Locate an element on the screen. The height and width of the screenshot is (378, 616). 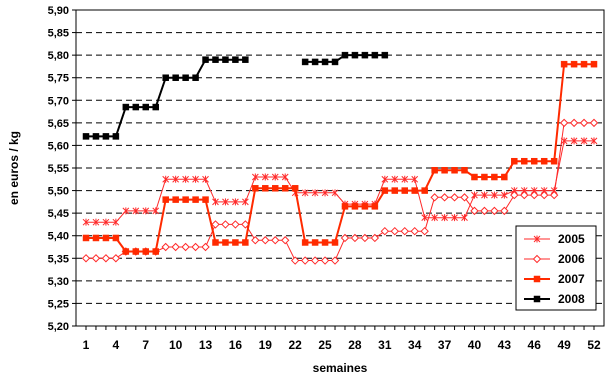
legend-item-2005: 2005 is located at coordinates (554, 239).